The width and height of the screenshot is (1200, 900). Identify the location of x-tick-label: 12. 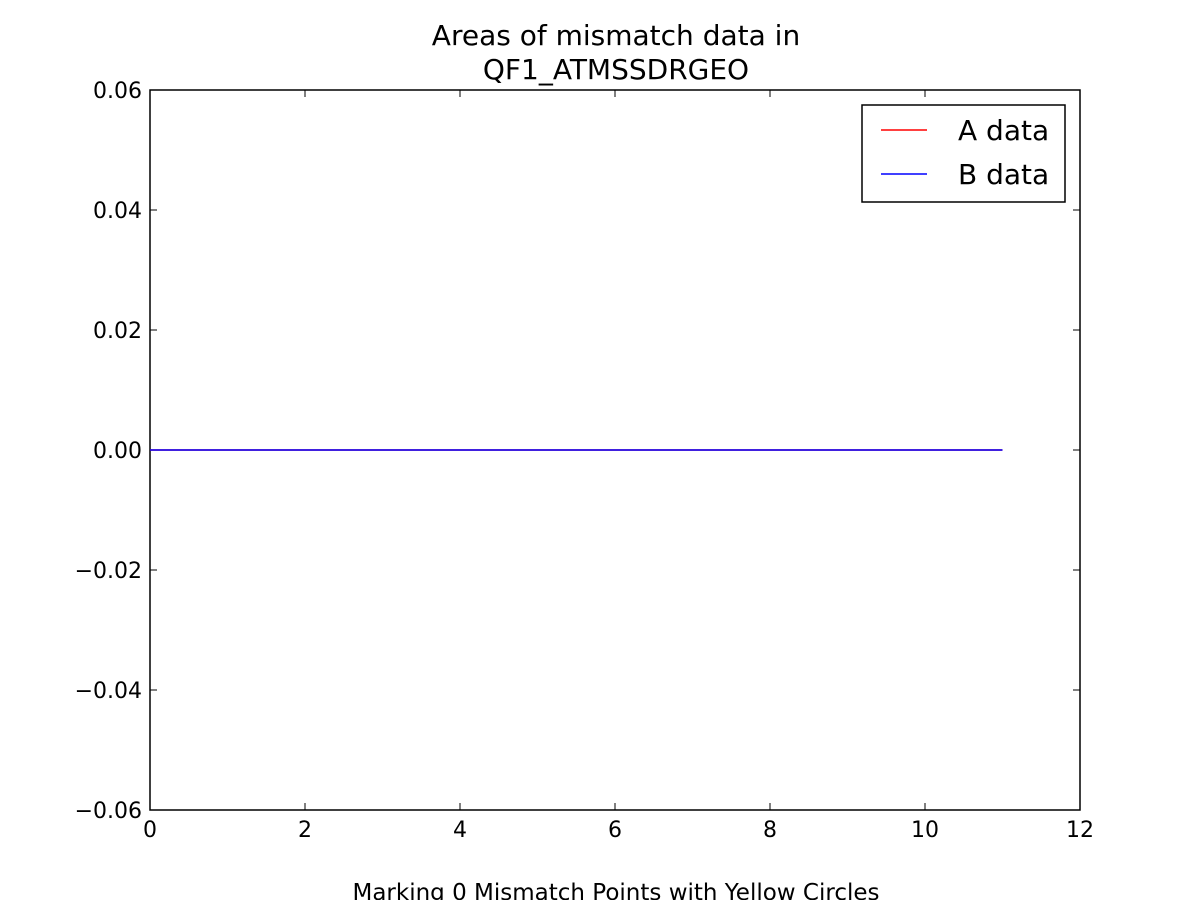
(1080, 830).